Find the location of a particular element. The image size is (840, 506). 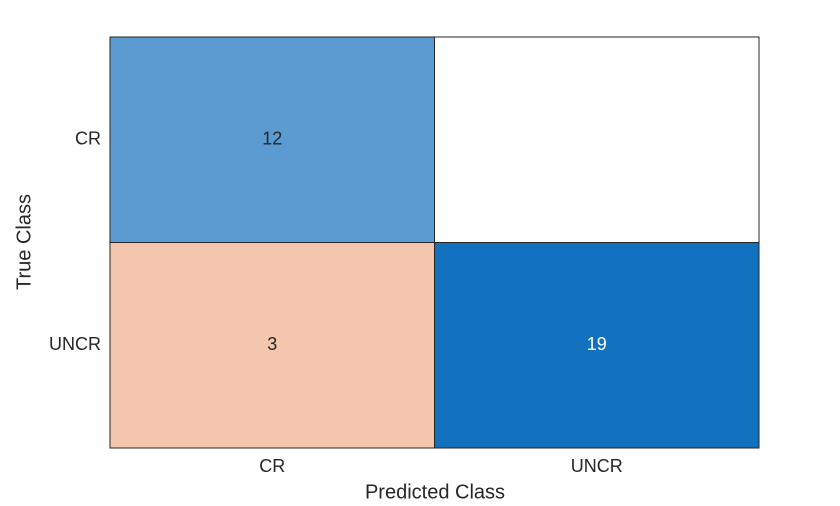

y-tick-label: CR is located at coordinates (88, 139).